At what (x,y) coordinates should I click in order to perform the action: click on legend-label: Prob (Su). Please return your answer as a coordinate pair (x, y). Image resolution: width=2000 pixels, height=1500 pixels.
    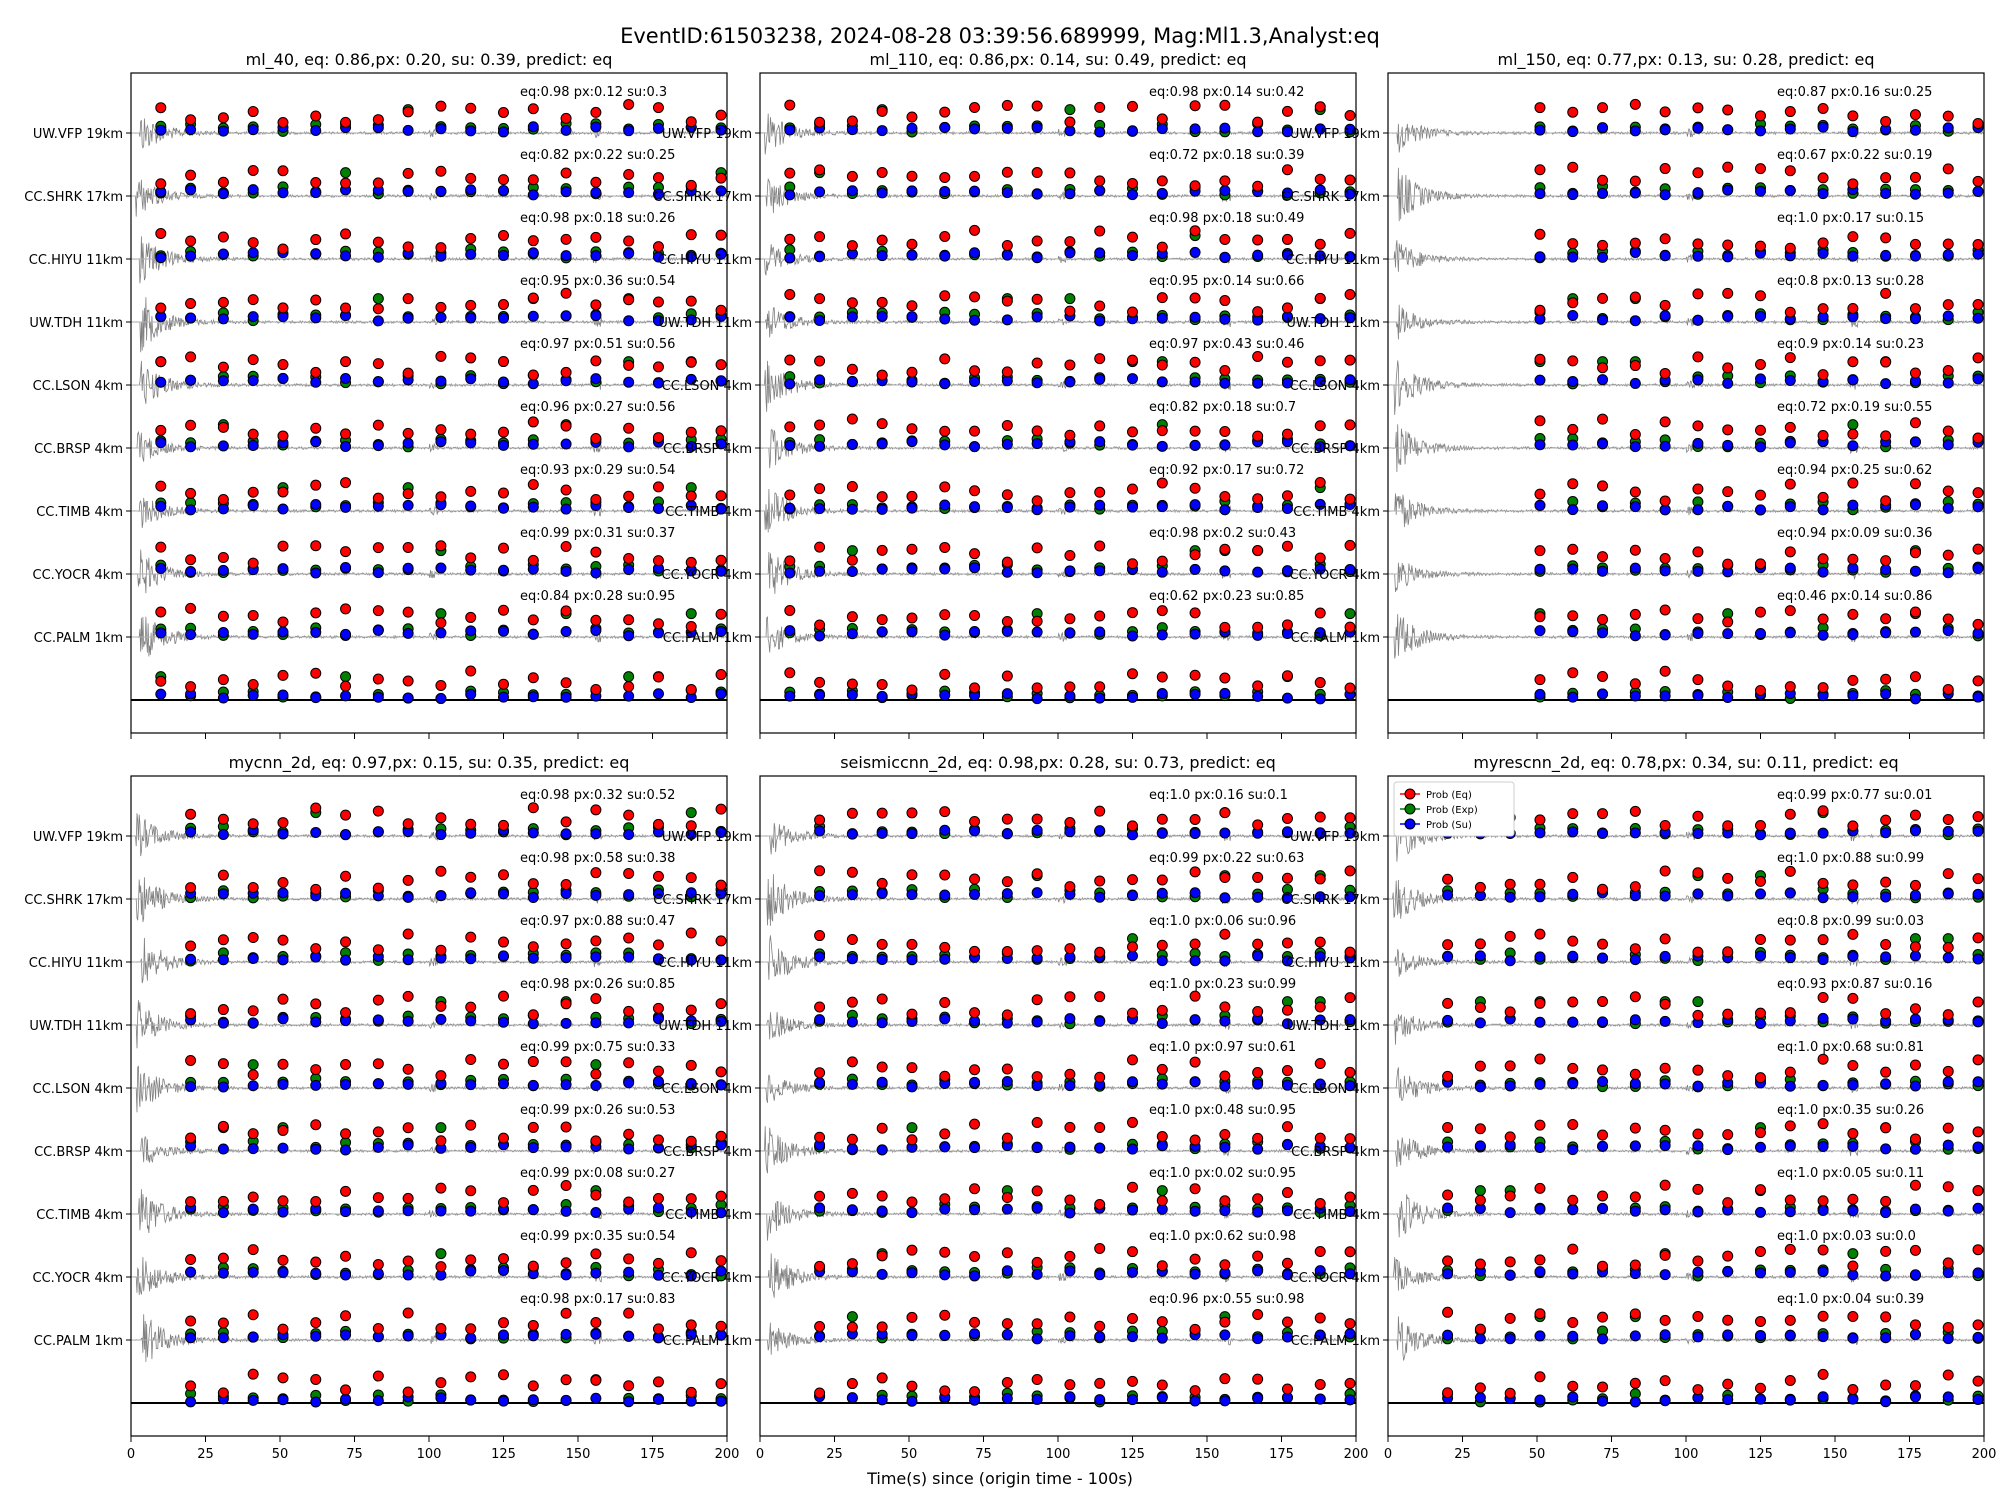
    Looking at the image, I should click on (1449, 825).